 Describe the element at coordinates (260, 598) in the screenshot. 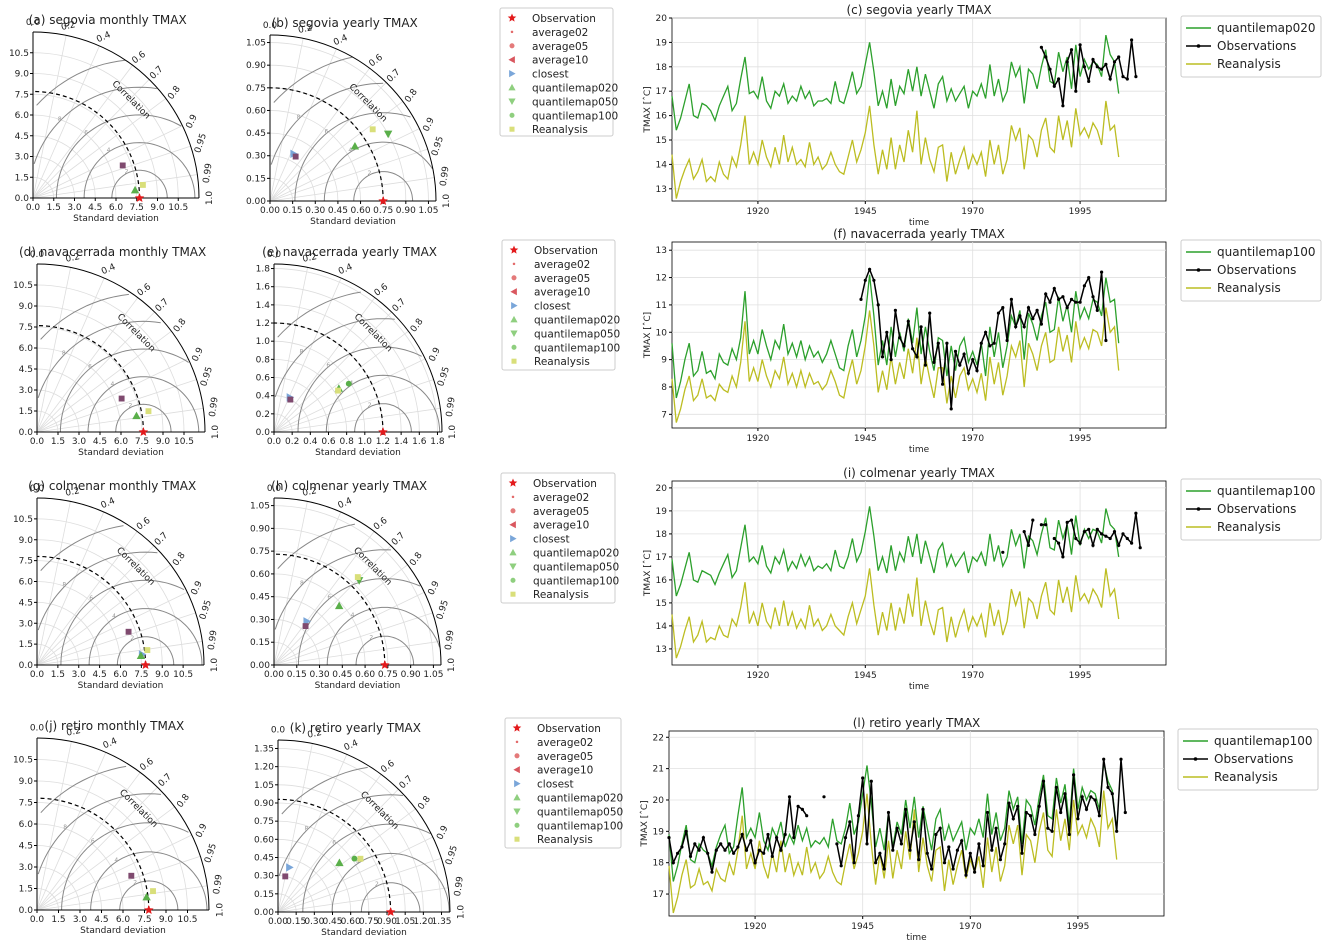

I see `y-tick-label: 0.45` at that location.